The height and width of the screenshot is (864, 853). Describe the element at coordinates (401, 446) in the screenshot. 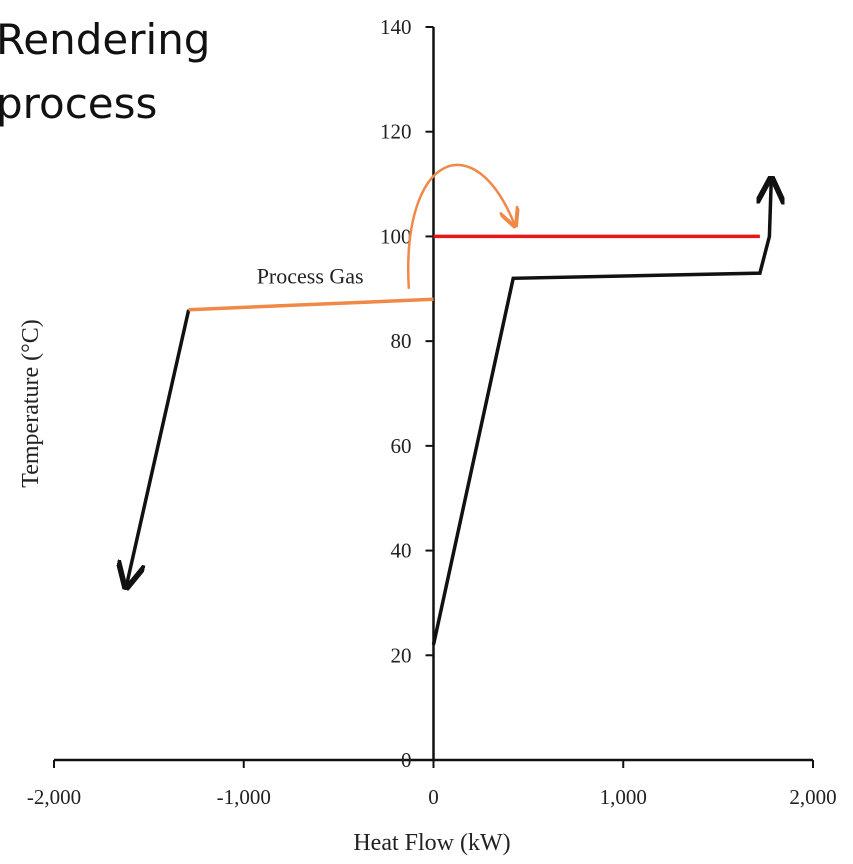

I see `y-tick-label: 60` at that location.